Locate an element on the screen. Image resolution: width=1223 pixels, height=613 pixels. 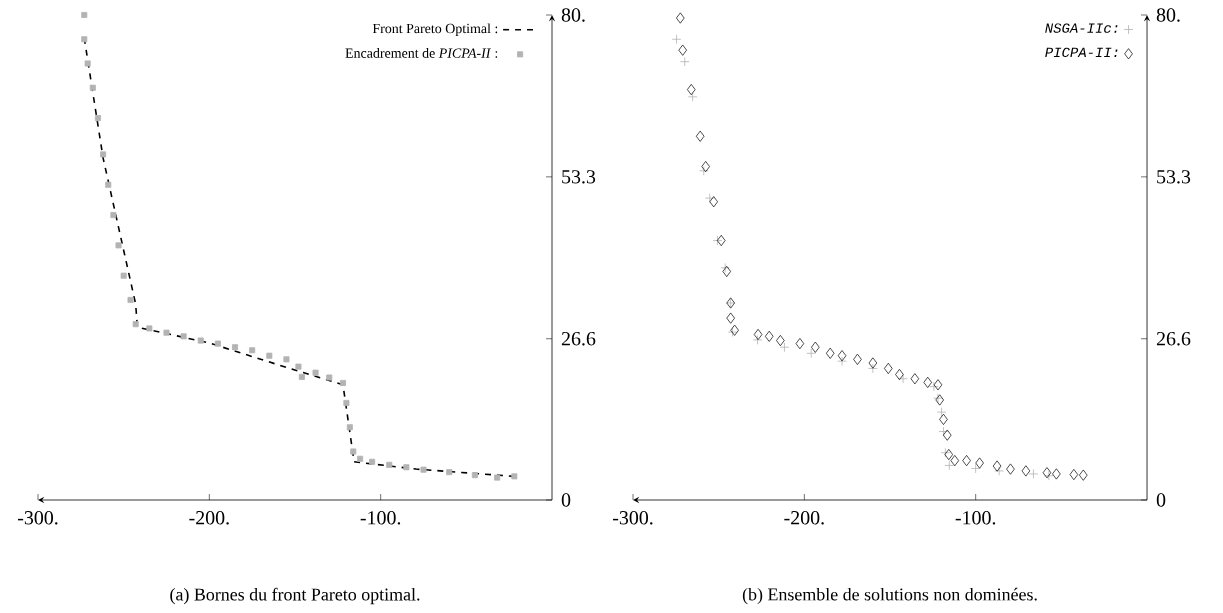
text: (b) Ensemble de solutions non dominées. is located at coordinates (889, 596).